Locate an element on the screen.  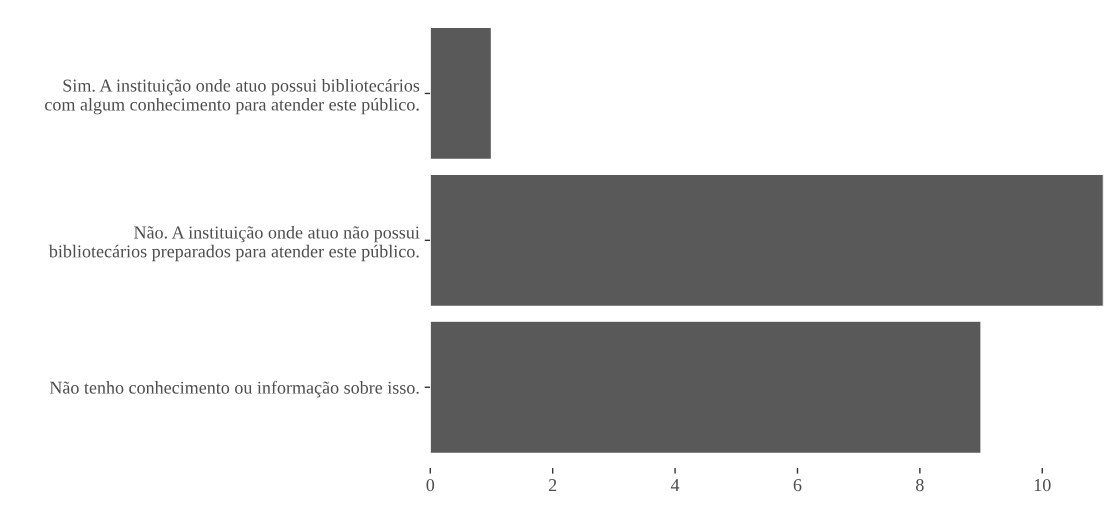
y-tick-label: Não. A instituição onde atuo não possui bibliotecários preparados para atender este público. is located at coordinates (234, 243).